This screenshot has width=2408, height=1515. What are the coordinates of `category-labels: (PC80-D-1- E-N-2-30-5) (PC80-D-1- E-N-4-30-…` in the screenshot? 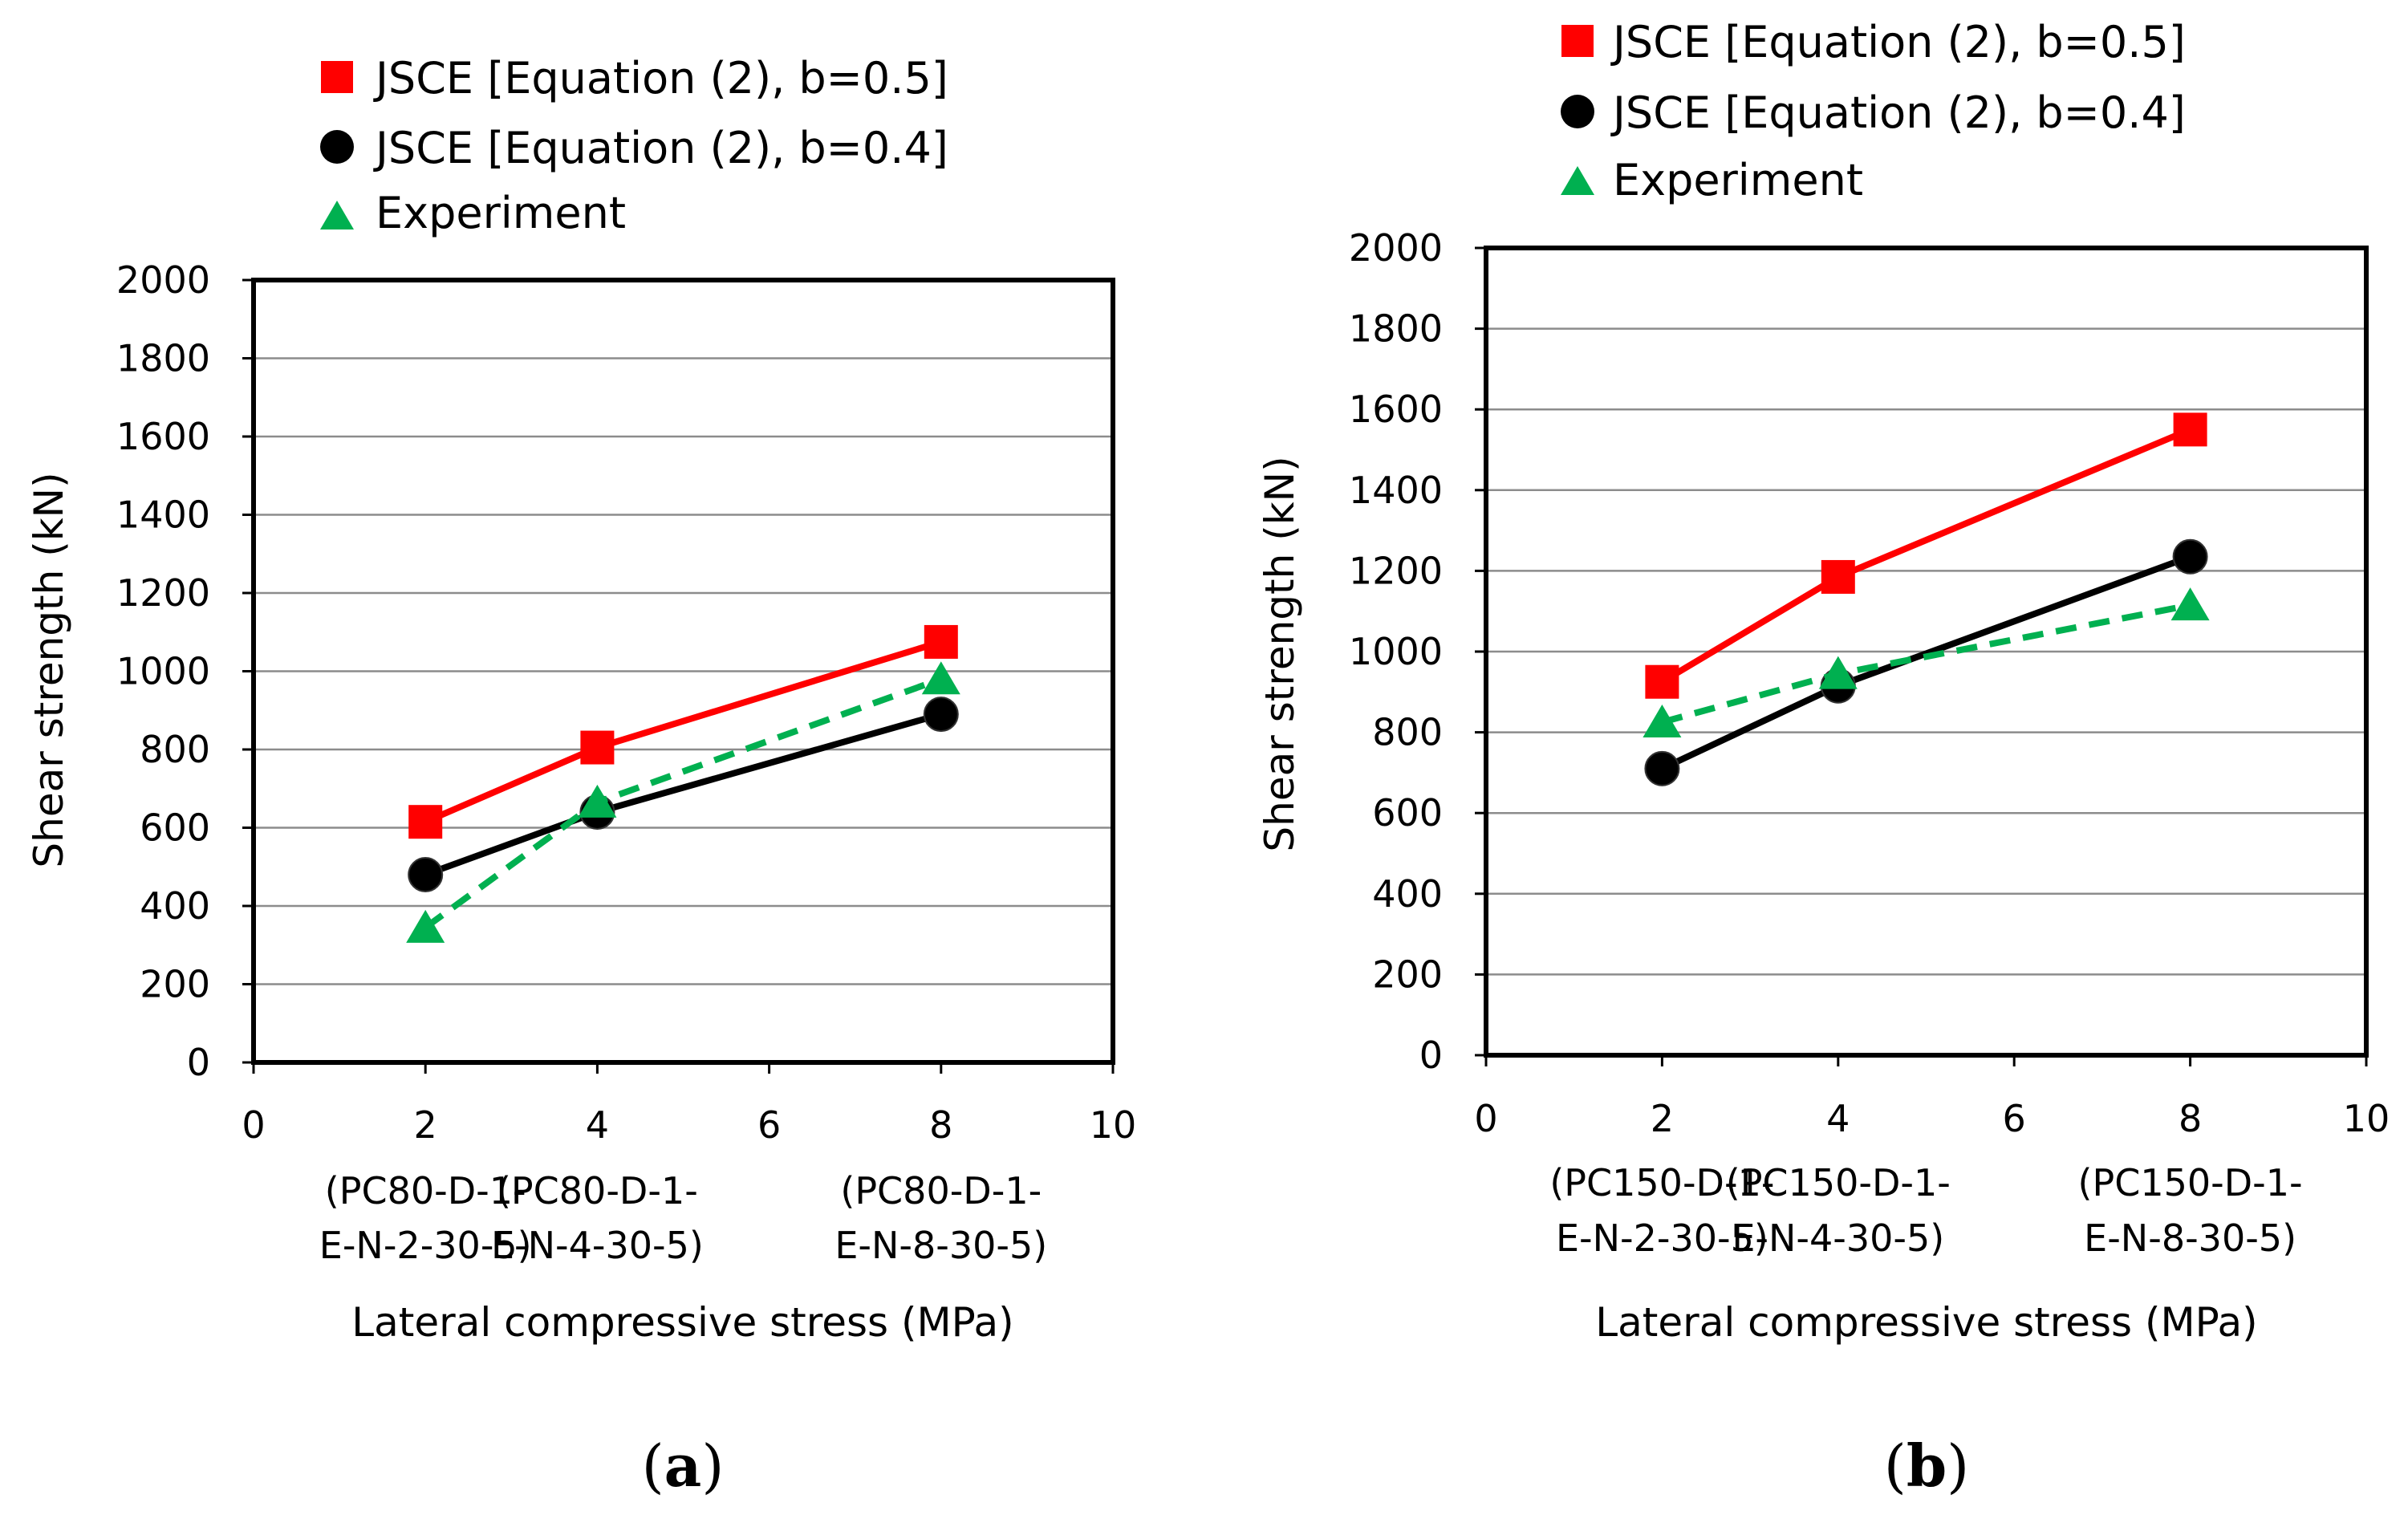 It's located at (683, 1218).